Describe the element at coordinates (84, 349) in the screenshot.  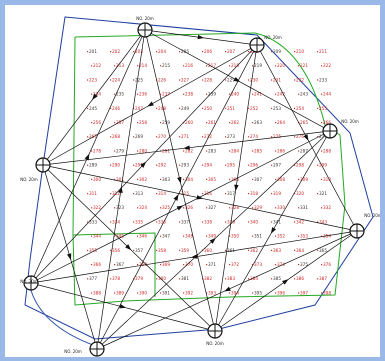
I see `station-8: NO. 20m` at that location.